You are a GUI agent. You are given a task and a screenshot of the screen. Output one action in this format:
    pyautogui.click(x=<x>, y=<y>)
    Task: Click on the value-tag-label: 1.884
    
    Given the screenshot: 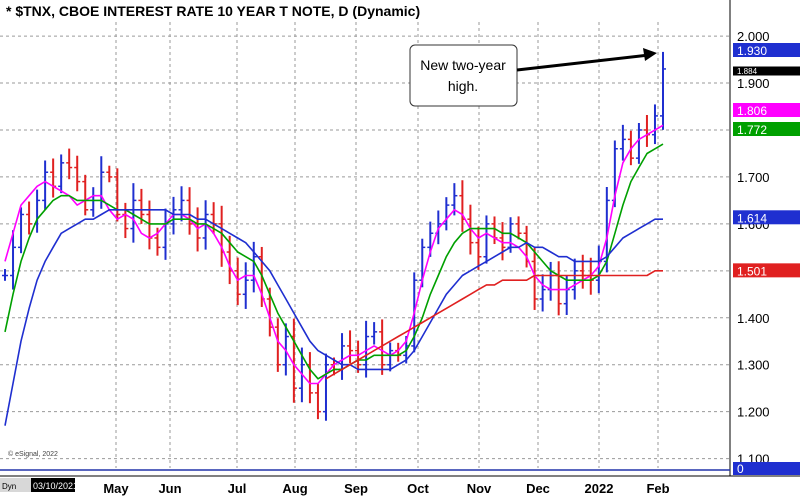 What is the action you would take?
    pyautogui.click(x=747, y=71)
    